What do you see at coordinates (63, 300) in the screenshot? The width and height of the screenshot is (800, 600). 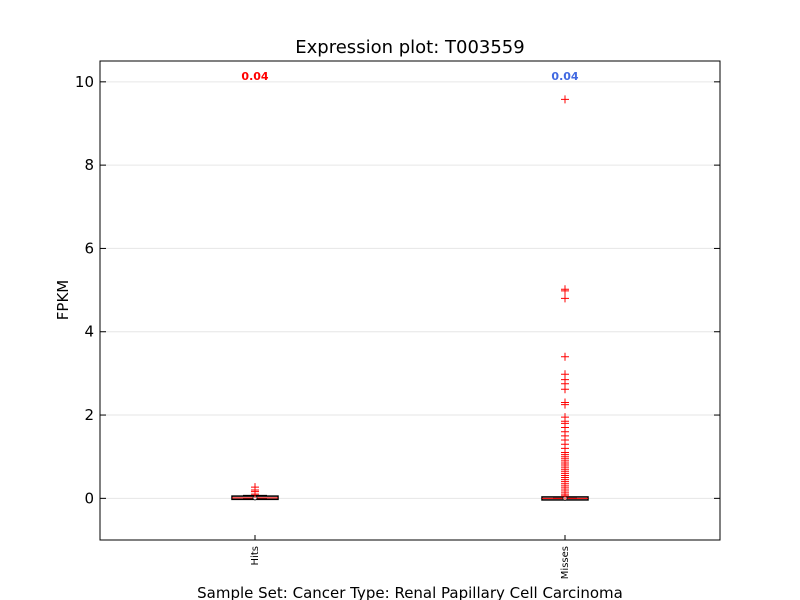 I see `y-axis-label: FPKM` at bounding box center [63, 300].